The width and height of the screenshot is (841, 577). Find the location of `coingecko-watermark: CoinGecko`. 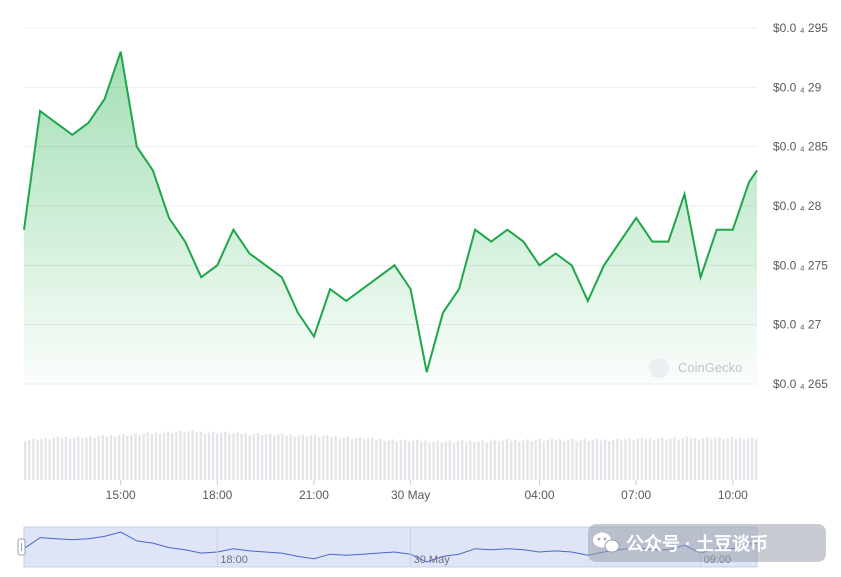

coingecko-watermark: CoinGecko is located at coordinates (695, 368).